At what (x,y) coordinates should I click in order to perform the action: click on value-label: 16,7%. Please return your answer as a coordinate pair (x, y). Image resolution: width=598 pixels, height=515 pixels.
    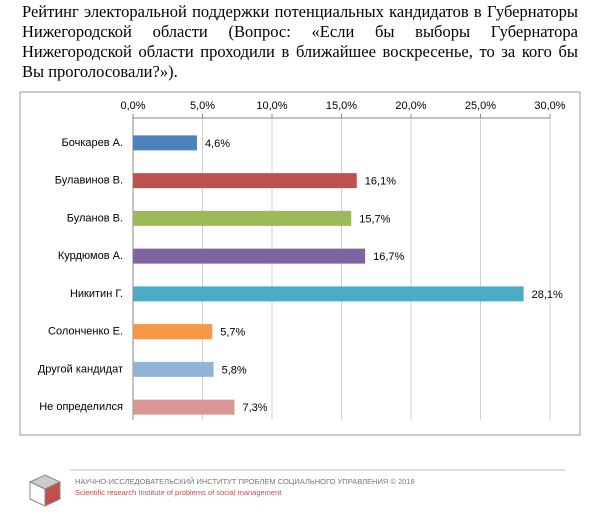
    Looking at the image, I should click on (388, 257).